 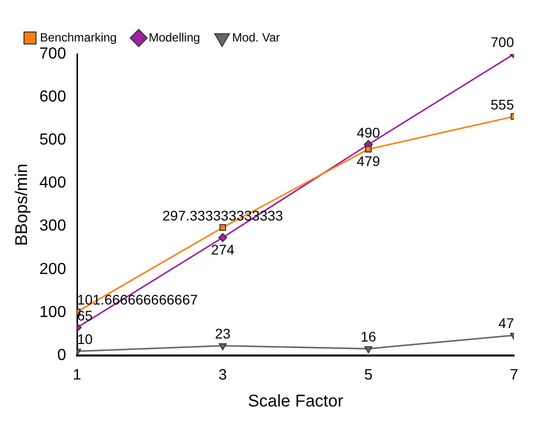 What do you see at coordinates (222, 375) in the screenshot?
I see `x-tick-label: 3` at bounding box center [222, 375].